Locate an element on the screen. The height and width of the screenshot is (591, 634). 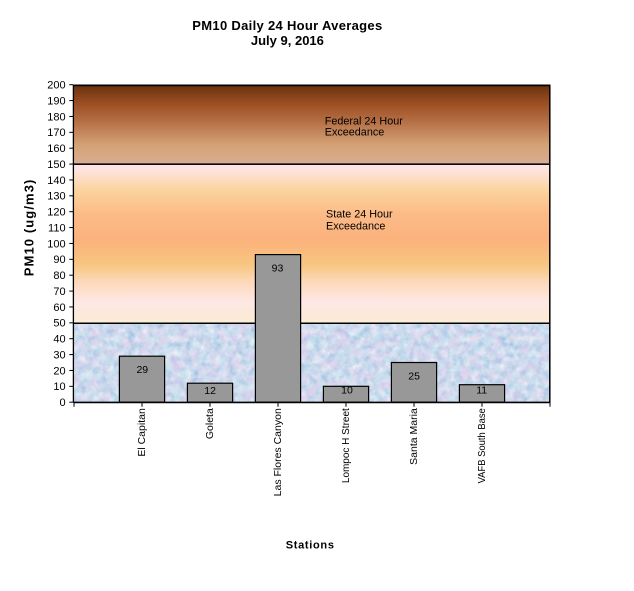
svg-text: State 24 Hour is located at coordinates (359, 215).